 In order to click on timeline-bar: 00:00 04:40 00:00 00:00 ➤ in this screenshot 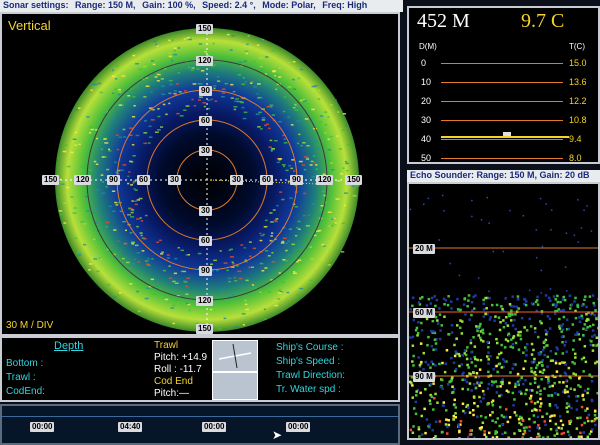, I will do `click(200, 424)`.